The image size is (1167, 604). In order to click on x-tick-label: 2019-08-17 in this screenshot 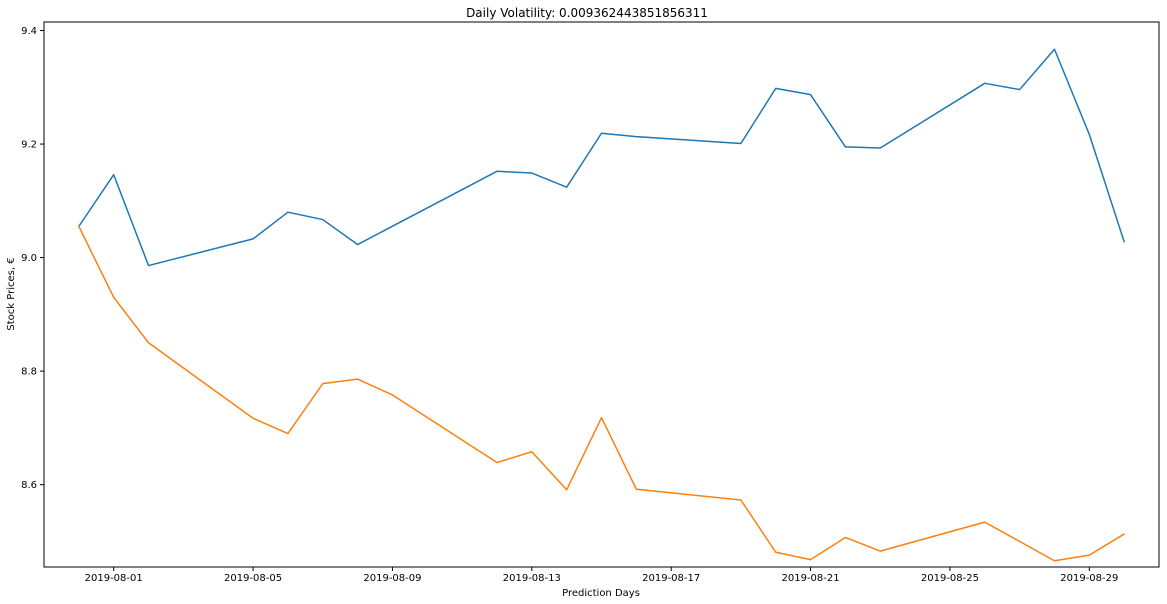, I will do `click(671, 578)`.